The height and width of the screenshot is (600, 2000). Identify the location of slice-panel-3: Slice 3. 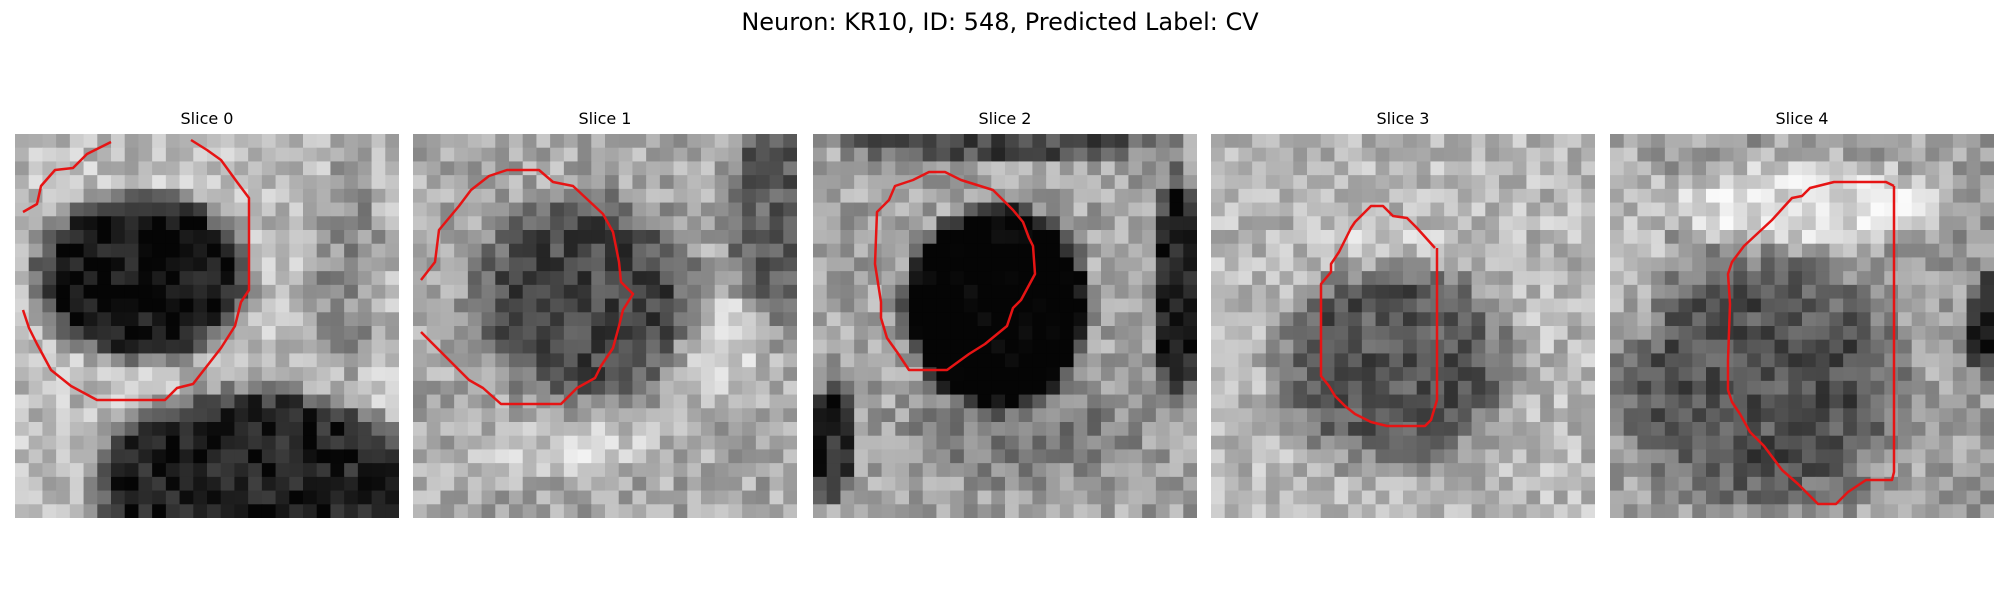
(1403, 313).